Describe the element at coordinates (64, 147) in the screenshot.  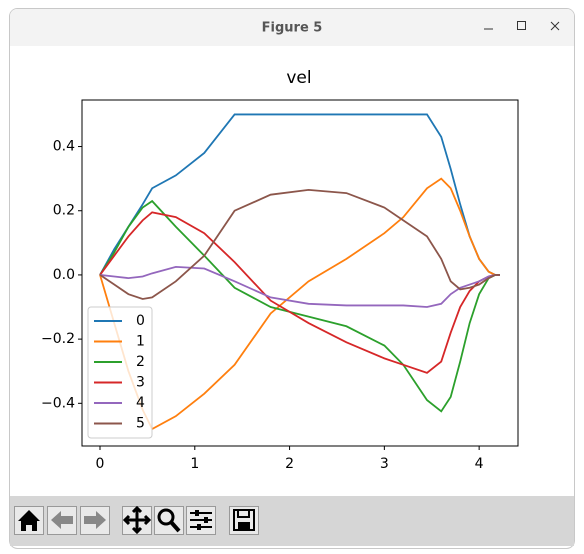
I see `y-tick-label: 0.4` at that location.